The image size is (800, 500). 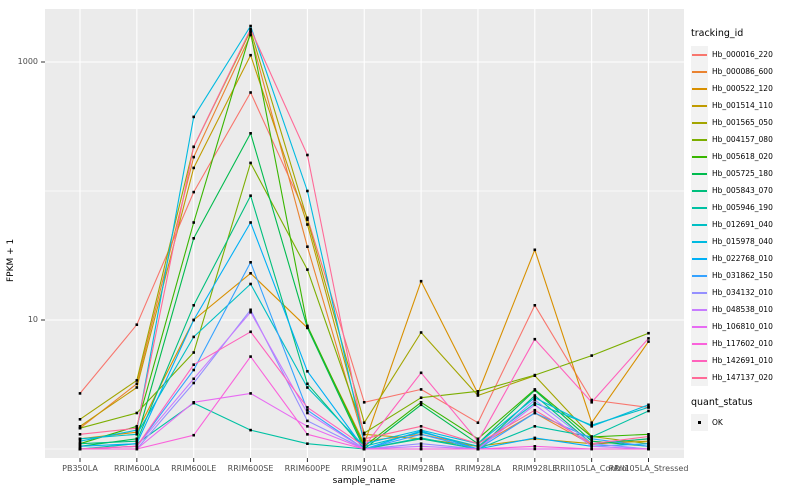 I want to click on x-tick-label: RRIM600SE, so click(x=250, y=468).